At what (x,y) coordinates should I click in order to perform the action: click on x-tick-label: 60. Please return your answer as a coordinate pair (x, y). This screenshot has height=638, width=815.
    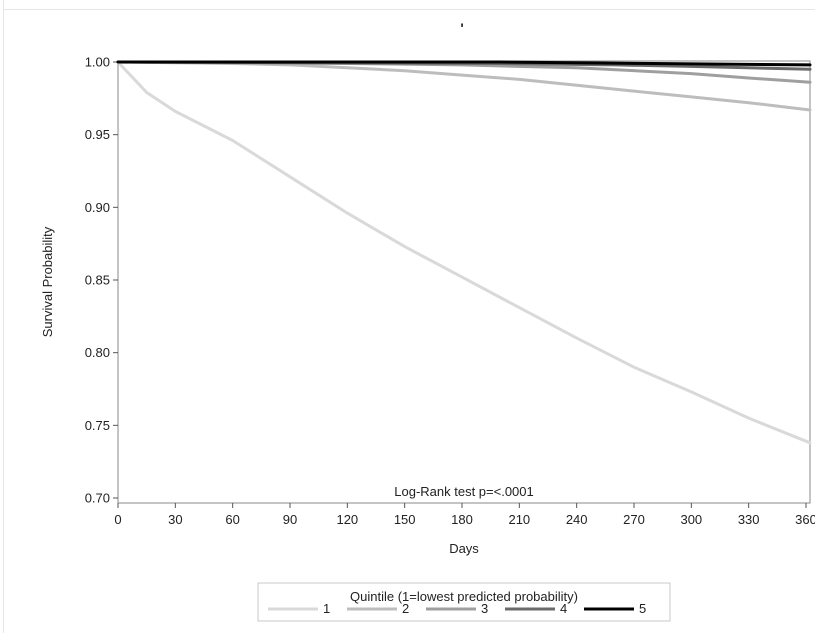
    Looking at the image, I should click on (232, 519).